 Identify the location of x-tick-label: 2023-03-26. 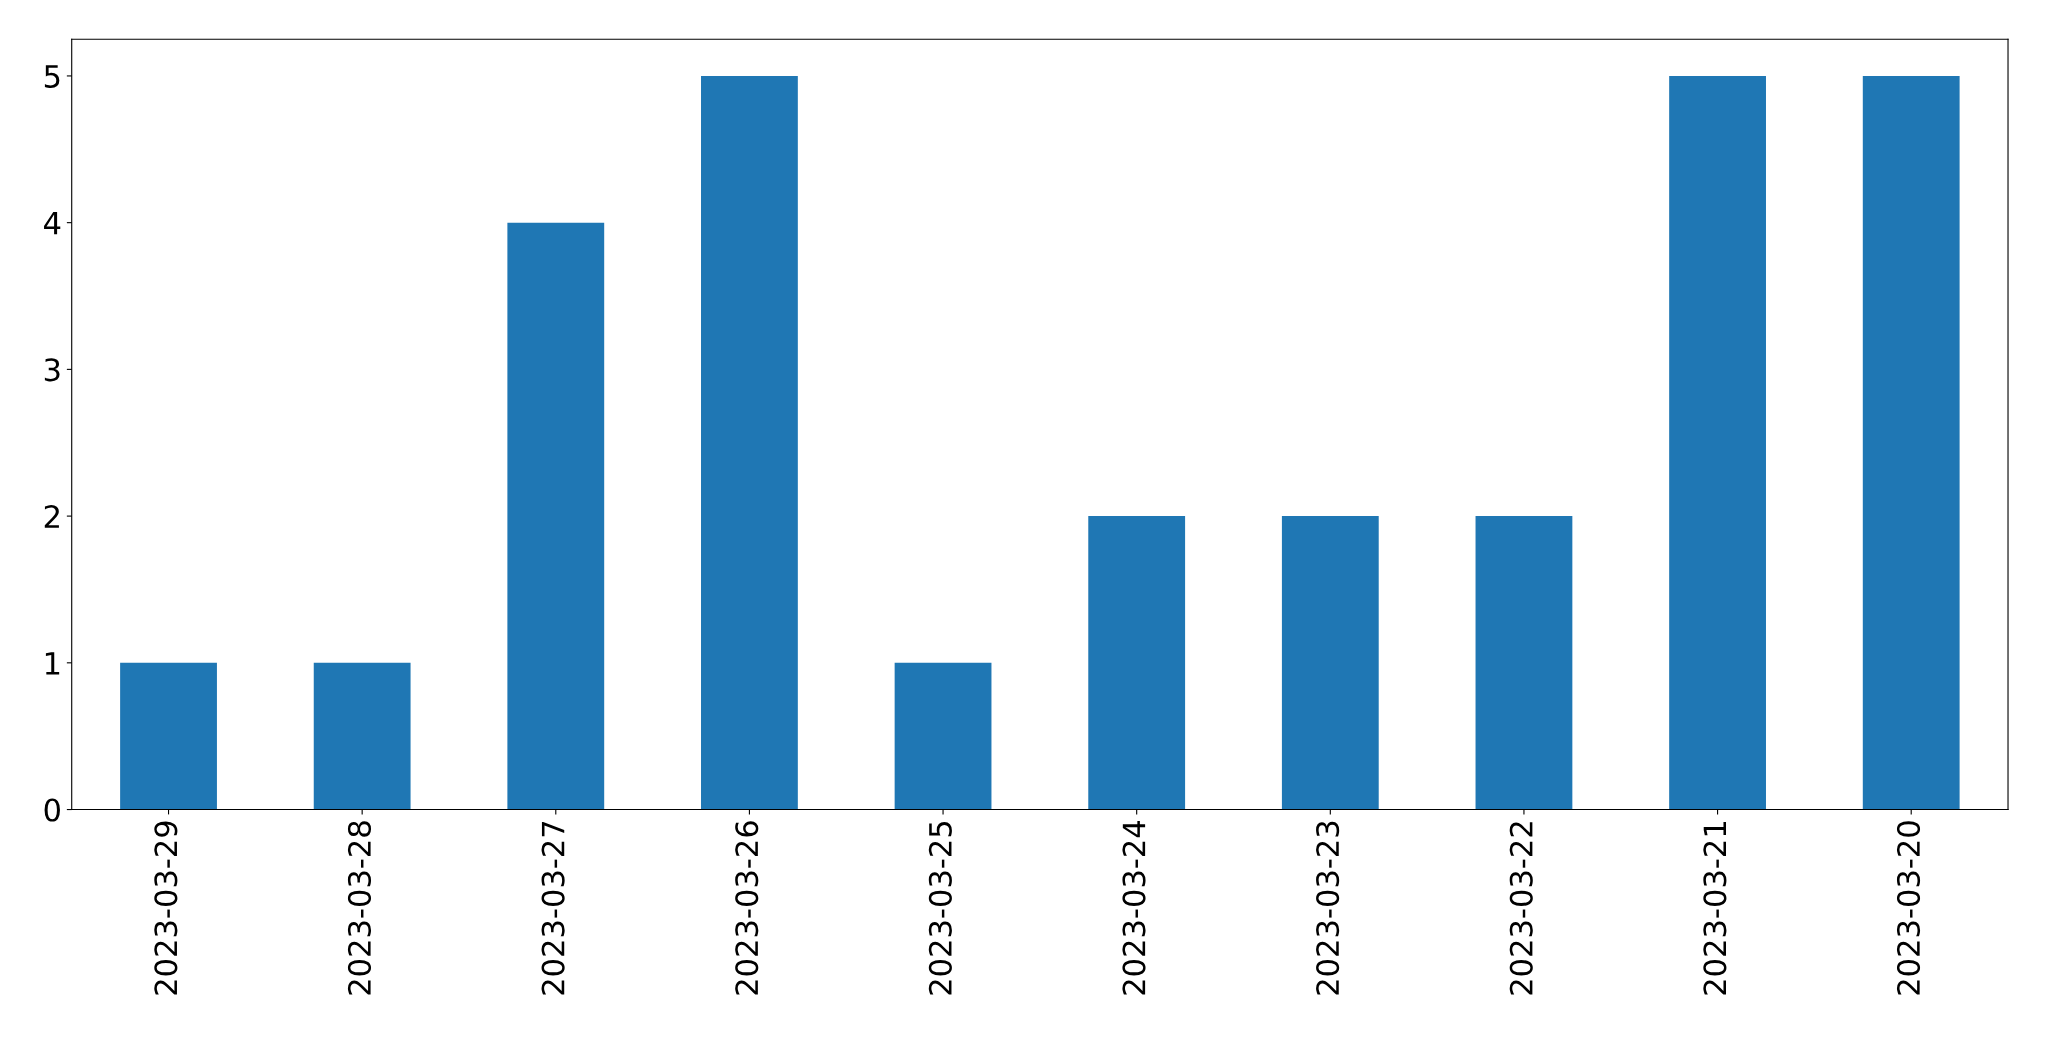
(747, 908).